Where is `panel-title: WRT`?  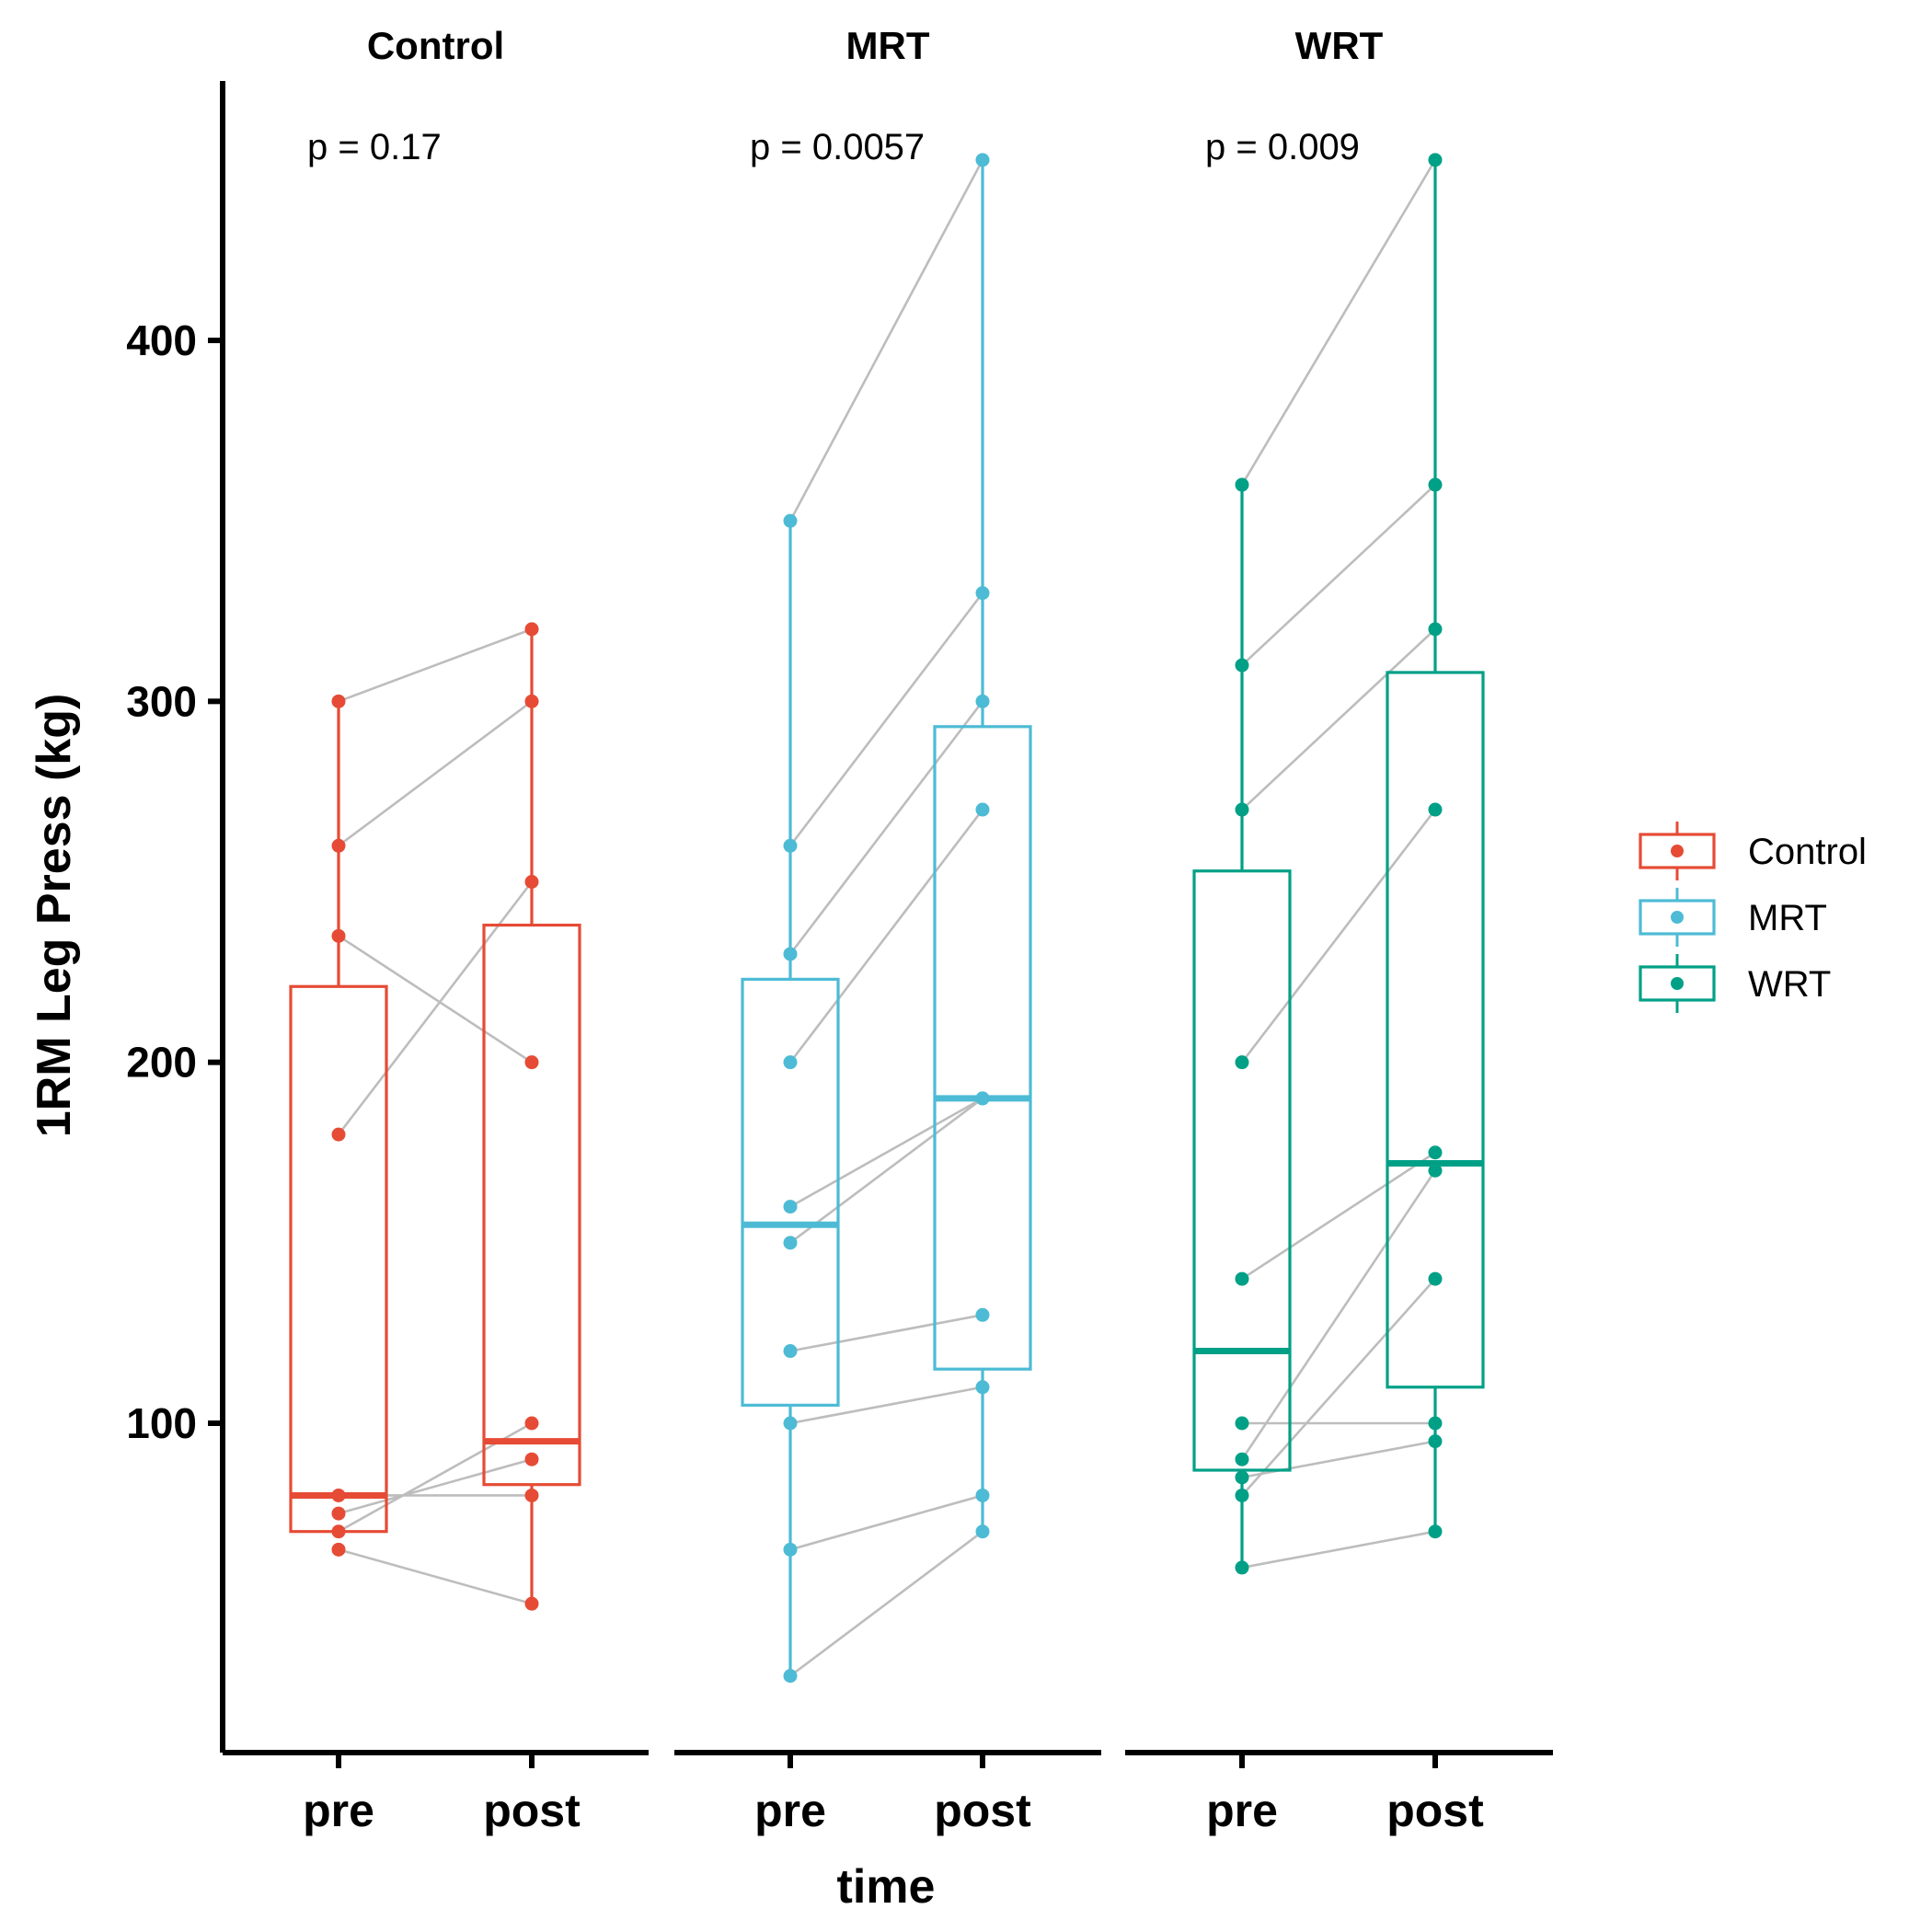
panel-title: WRT is located at coordinates (1339, 45).